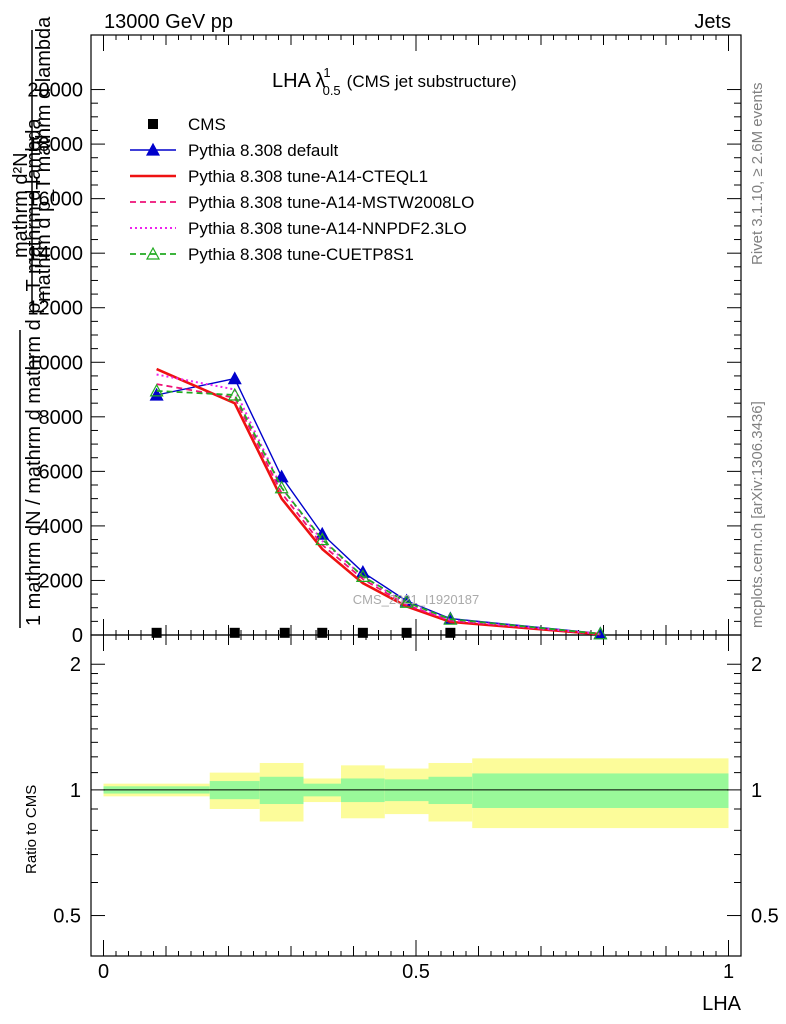 Image resolution: width=786 pixels, height=1024 pixels. What do you see at coordinates (168, 22) in the screenshot?
I see `header-left: 13000 GeV pp` at bounding box center [168, 22].